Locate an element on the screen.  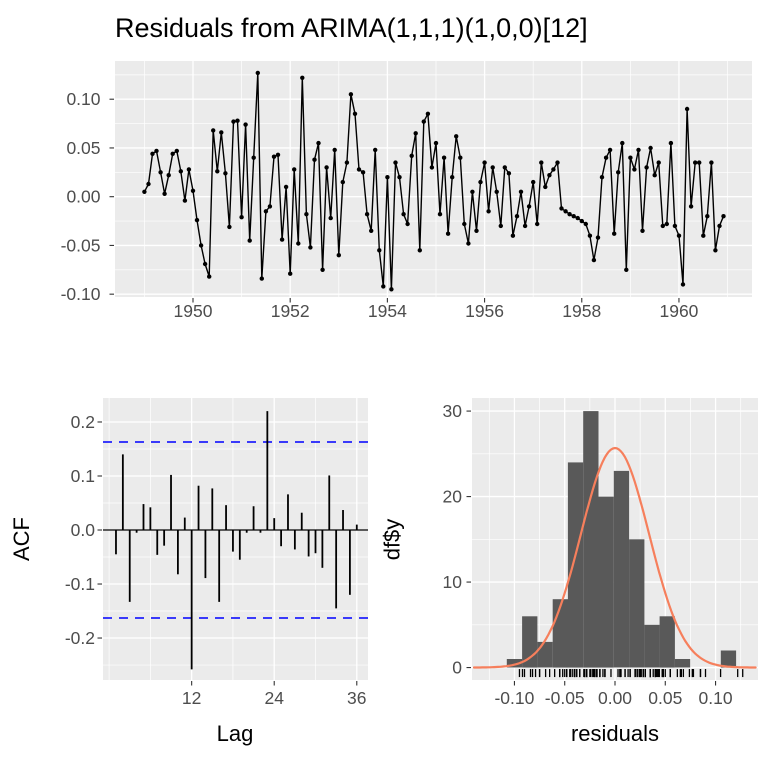
acf-y-axis-title: ACF is located at coordinates (21, 539).